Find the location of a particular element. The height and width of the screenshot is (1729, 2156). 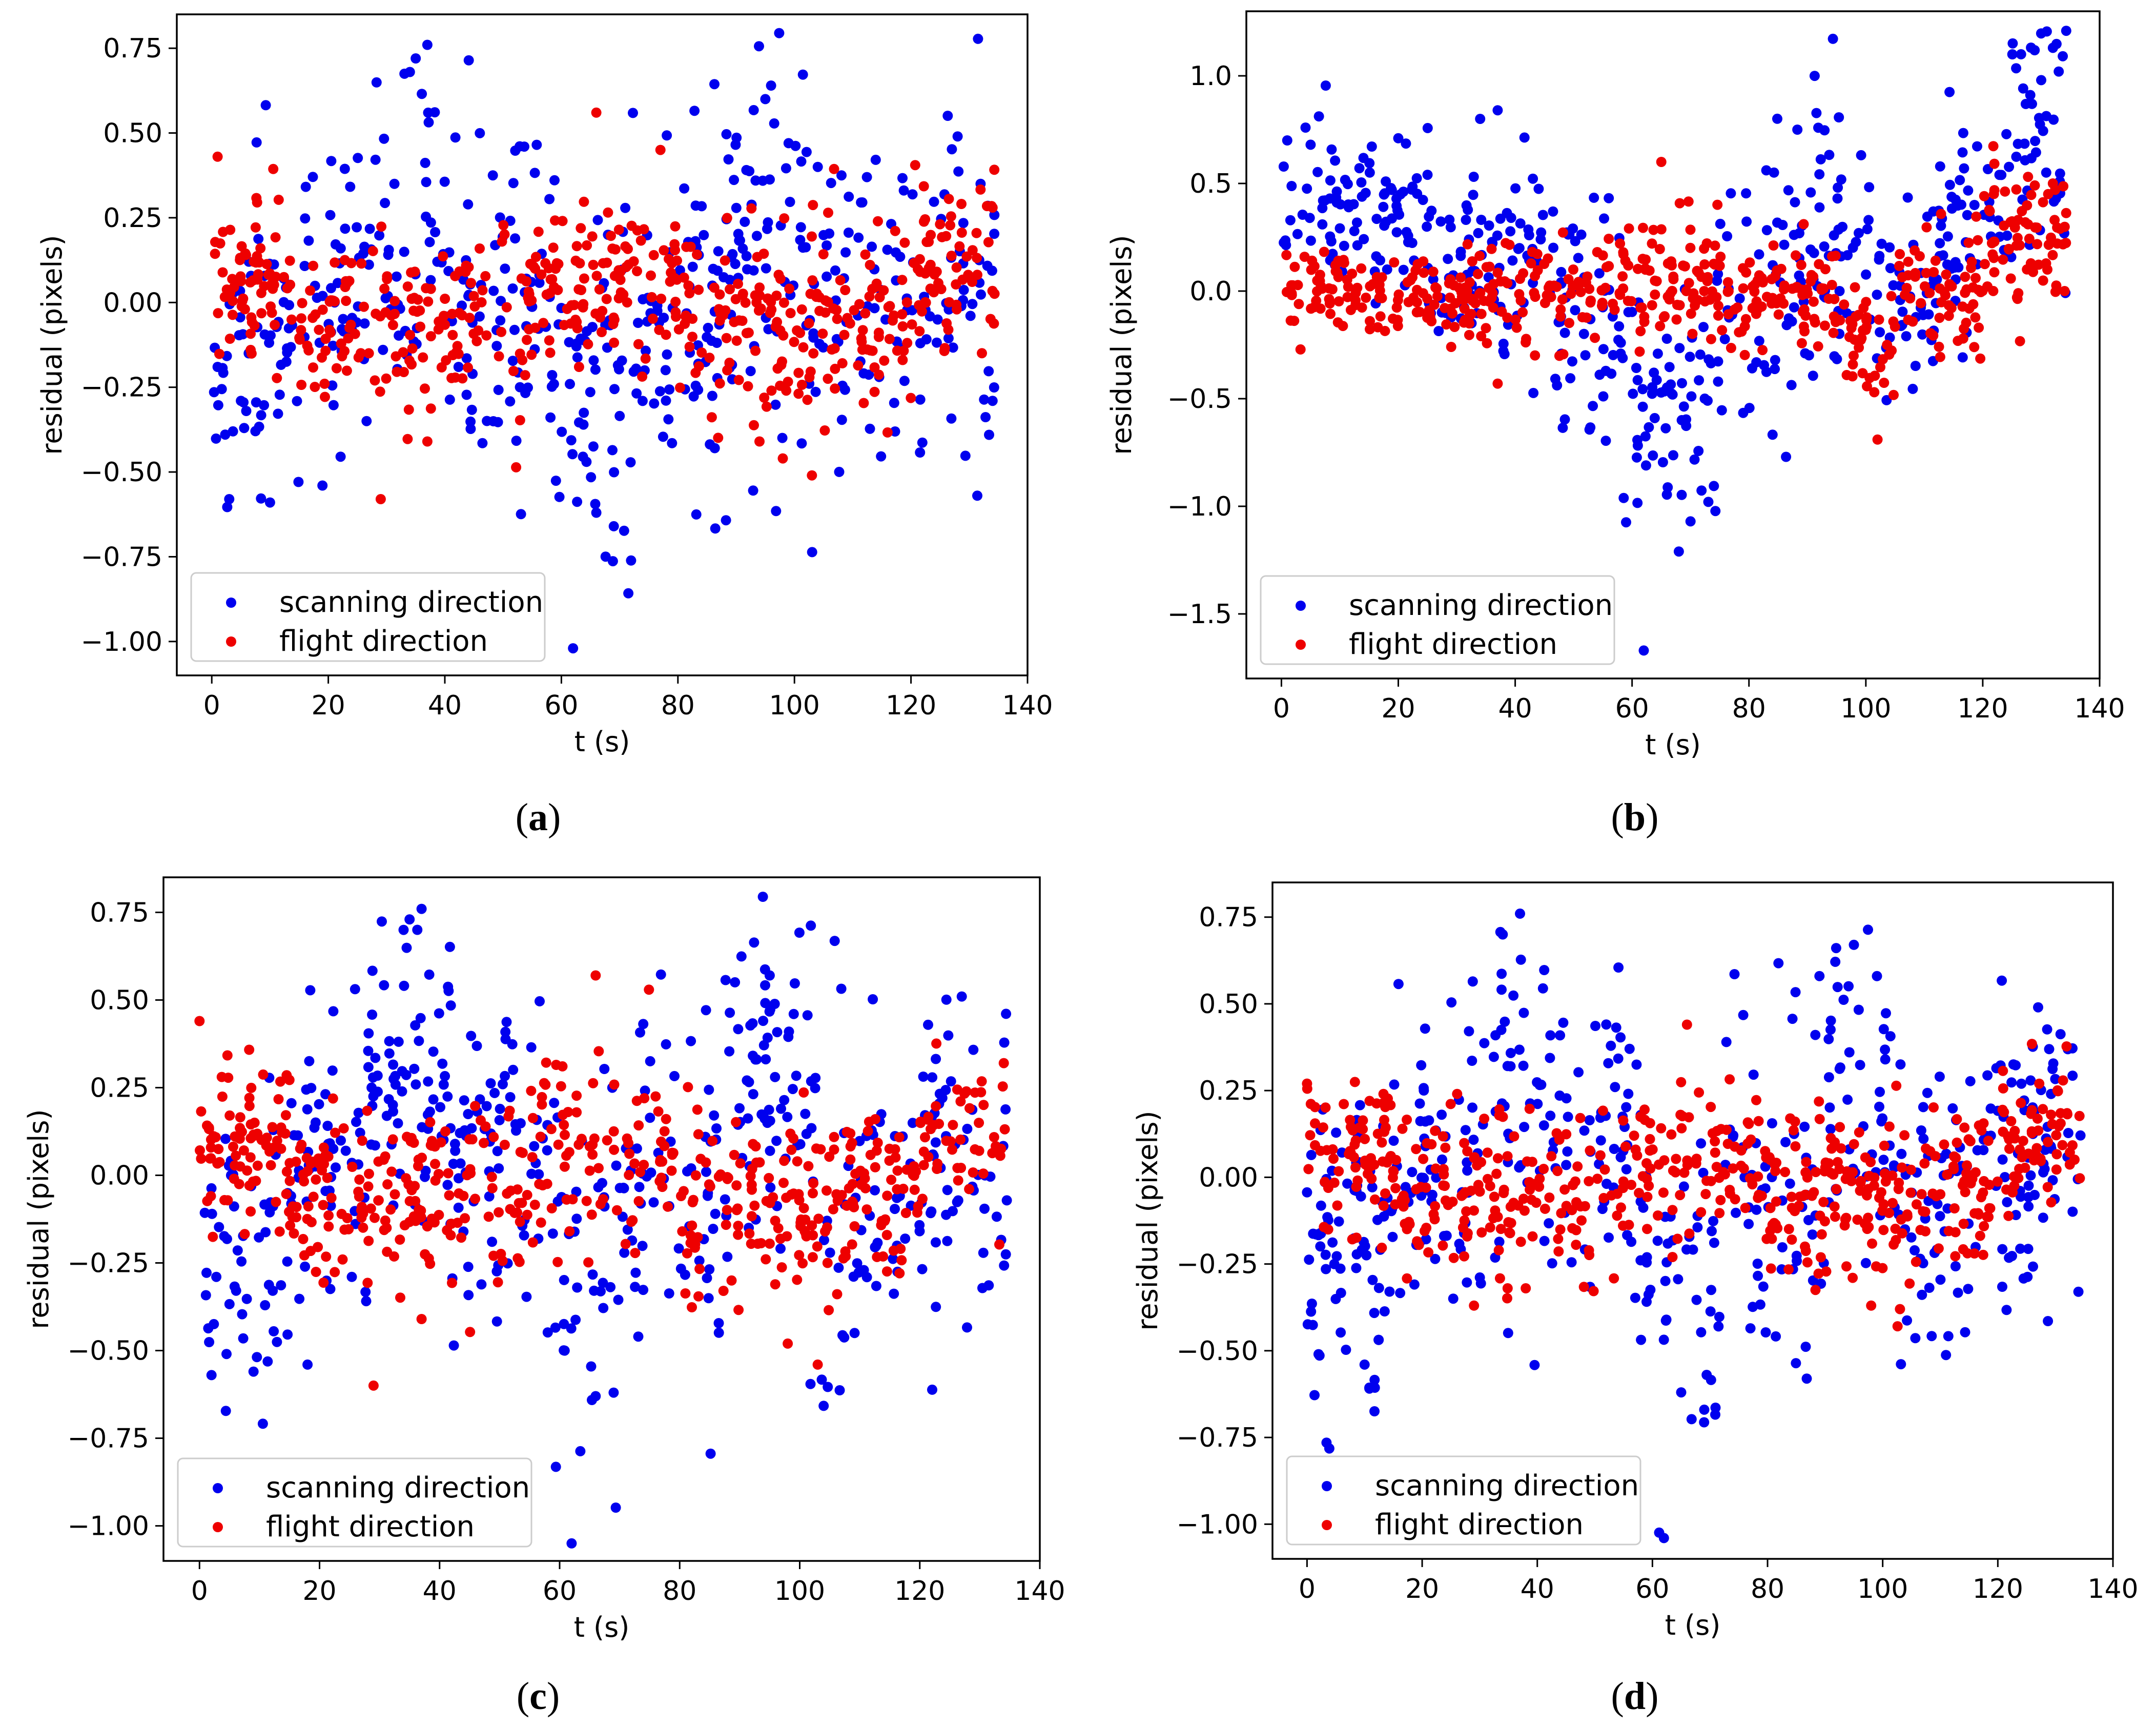

y-tick-label: −0.5 is located at coordinates (1199, 399).